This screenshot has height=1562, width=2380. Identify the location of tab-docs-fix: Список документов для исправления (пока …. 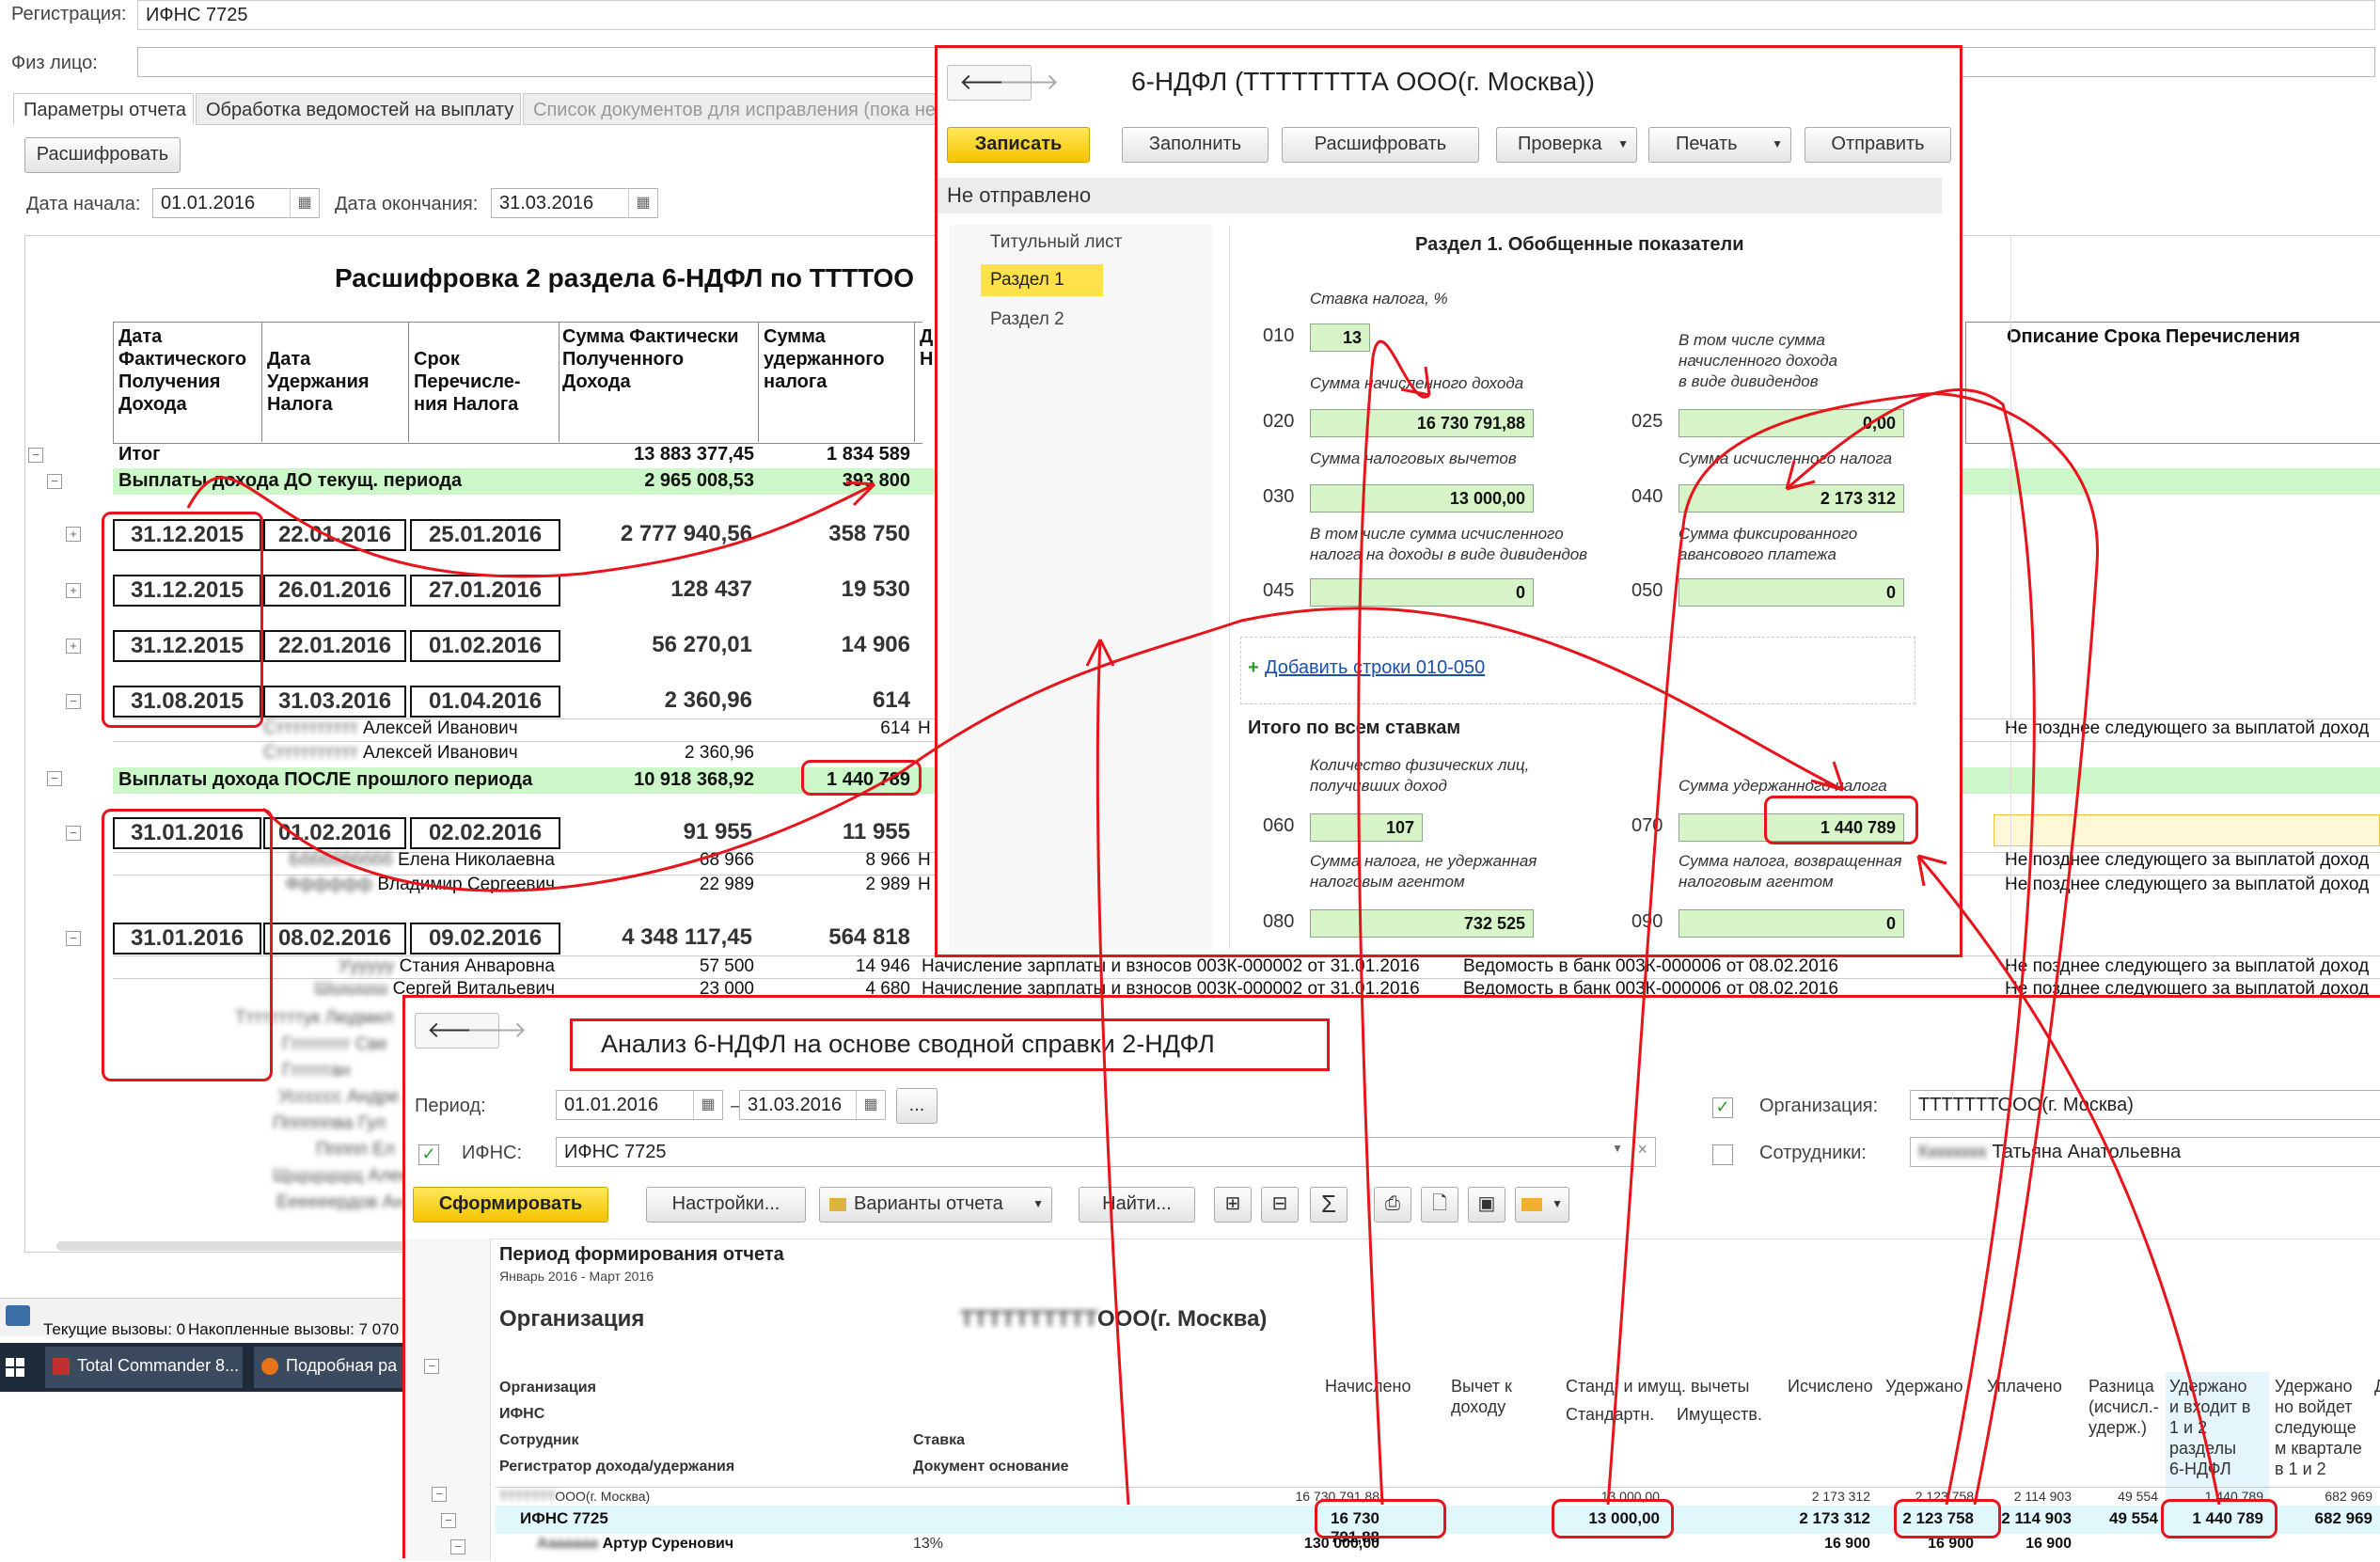
(730, 109).